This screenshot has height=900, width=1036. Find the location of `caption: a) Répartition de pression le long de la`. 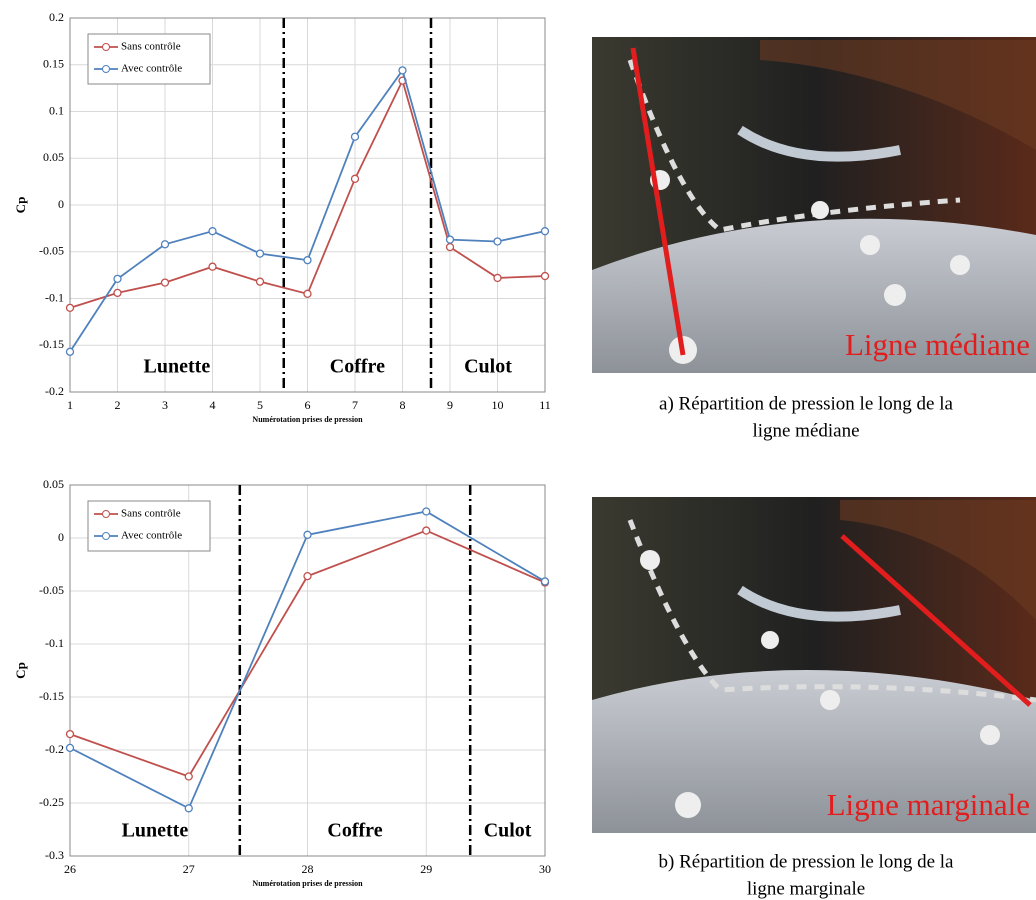

caption: a) Répartition de pression le long de la is located at coordinates (806, 403).